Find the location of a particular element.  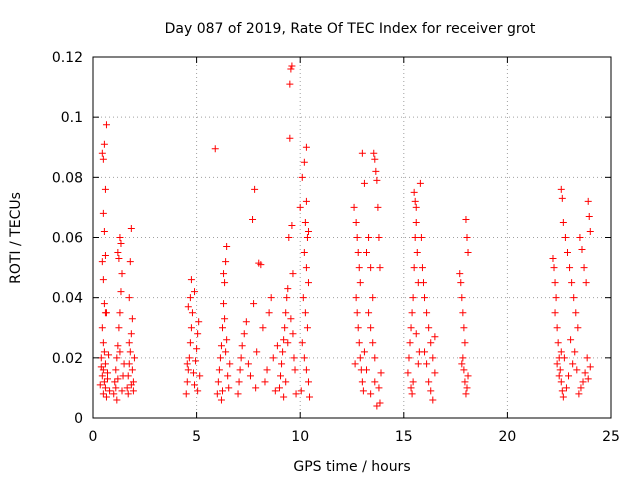

x-tick-label: 0 is located at coordinates (93, 437).